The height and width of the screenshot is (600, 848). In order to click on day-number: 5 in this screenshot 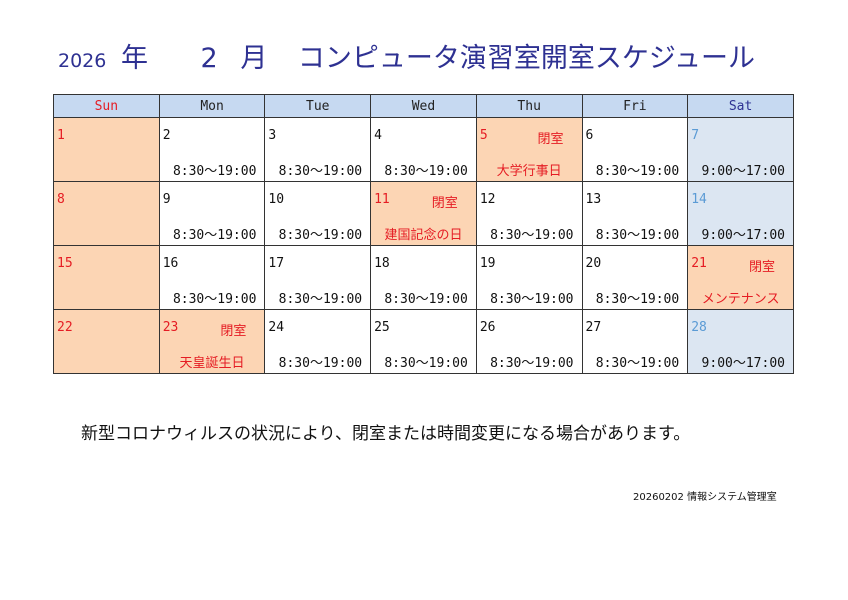, I will do `click(483, 135)`.